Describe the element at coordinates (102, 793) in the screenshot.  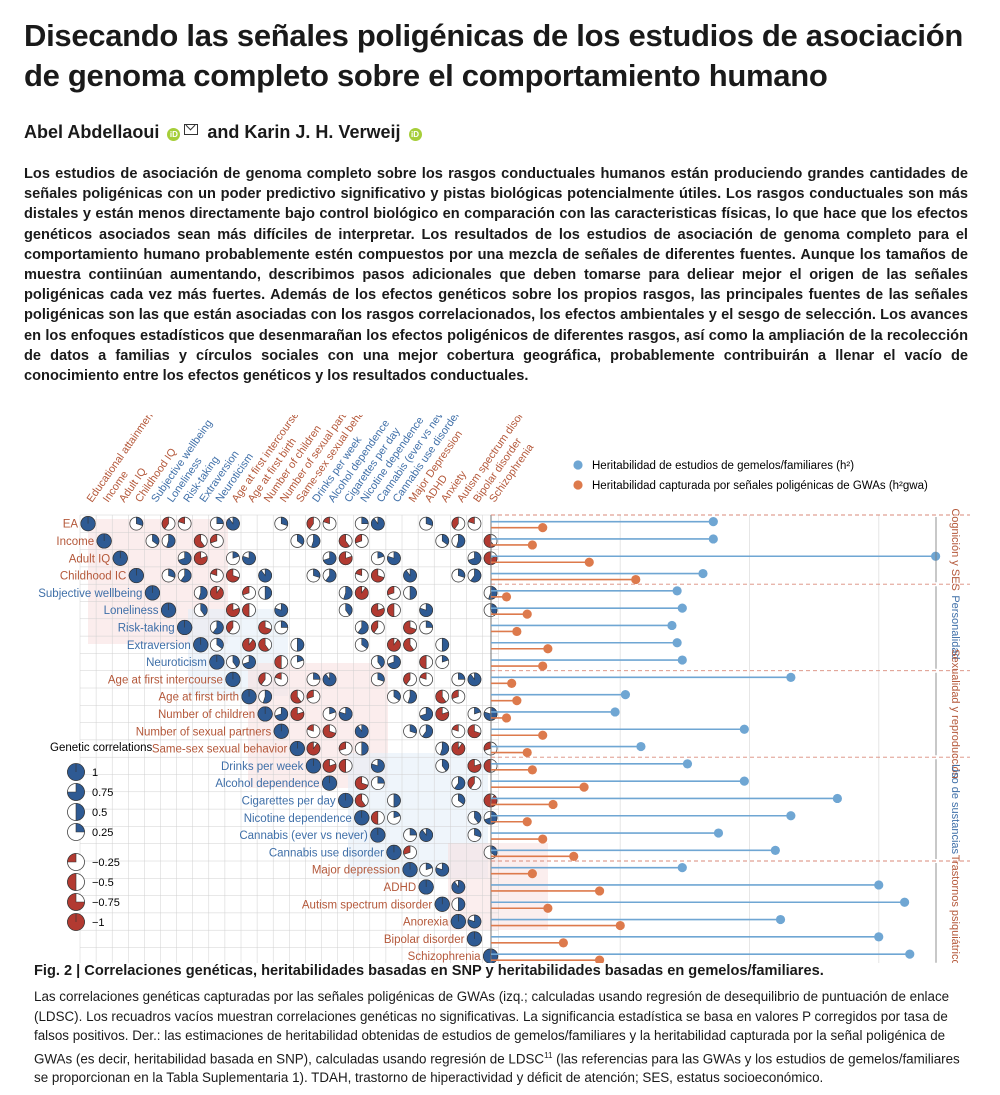
I see `correlation-legend-value: 0.75` at that location.